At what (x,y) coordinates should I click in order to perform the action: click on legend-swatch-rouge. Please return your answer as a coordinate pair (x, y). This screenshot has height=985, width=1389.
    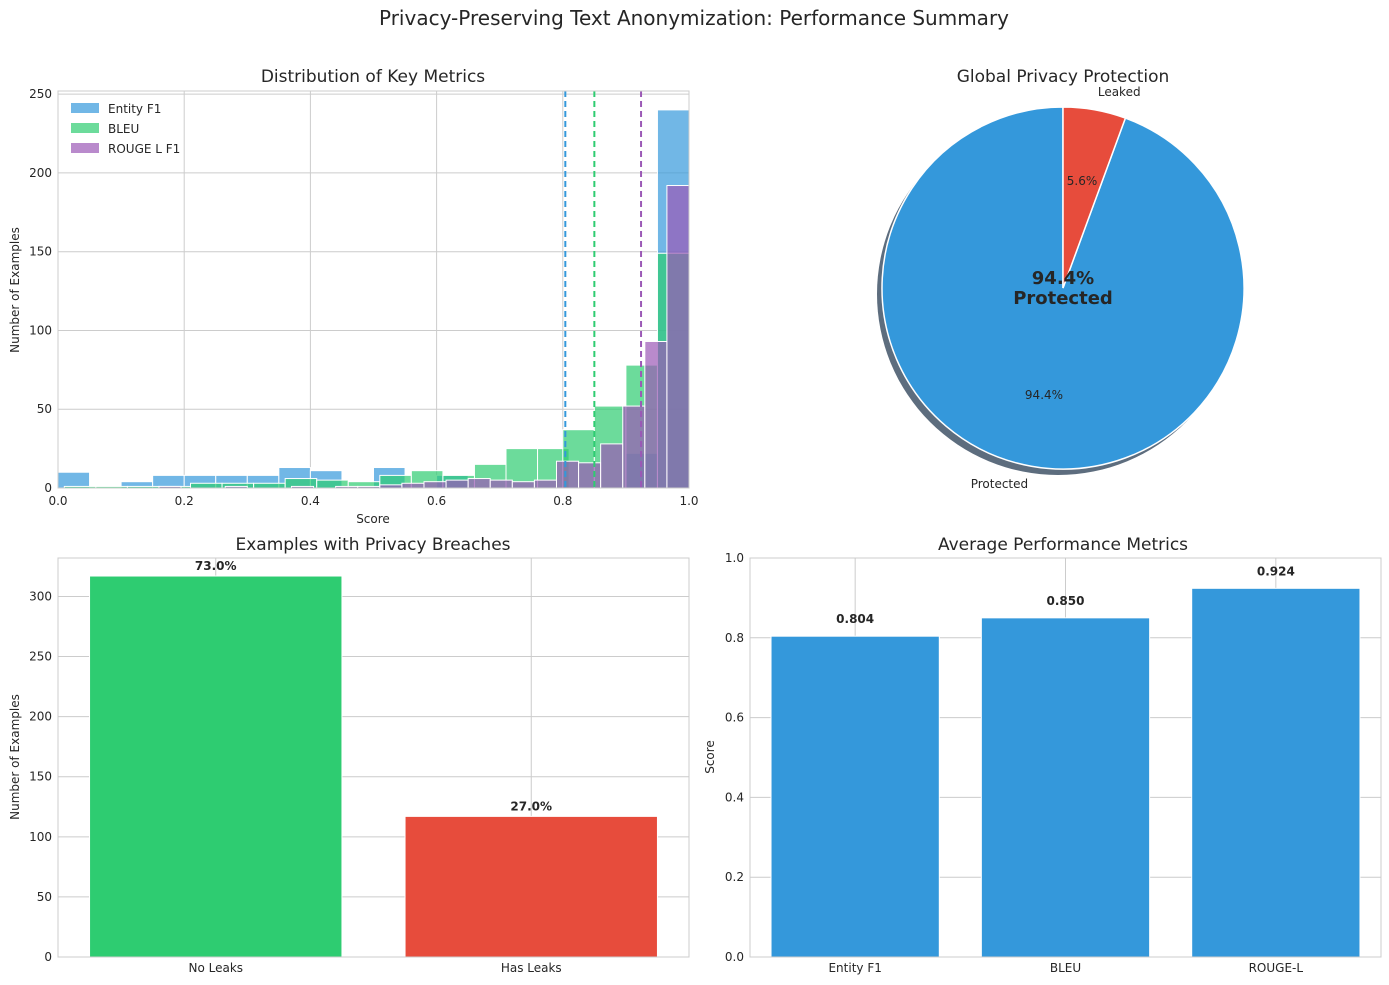
    Looking at the image, I should click on (85, 148).